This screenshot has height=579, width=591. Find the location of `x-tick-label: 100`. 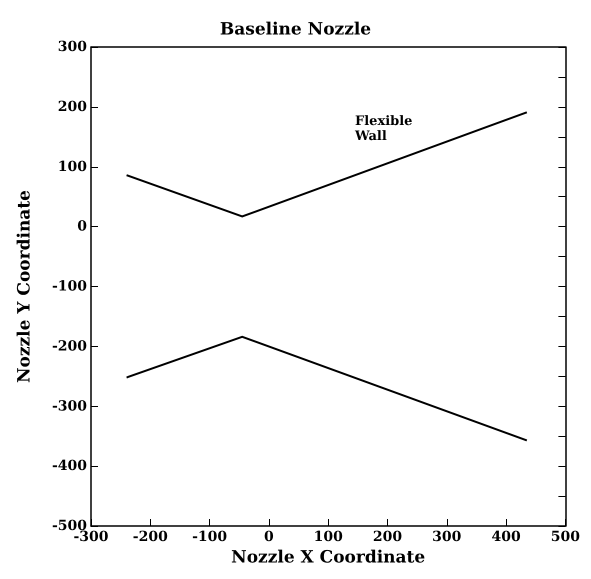

x-tick-label: 100 is located at coordinates (329, 537).